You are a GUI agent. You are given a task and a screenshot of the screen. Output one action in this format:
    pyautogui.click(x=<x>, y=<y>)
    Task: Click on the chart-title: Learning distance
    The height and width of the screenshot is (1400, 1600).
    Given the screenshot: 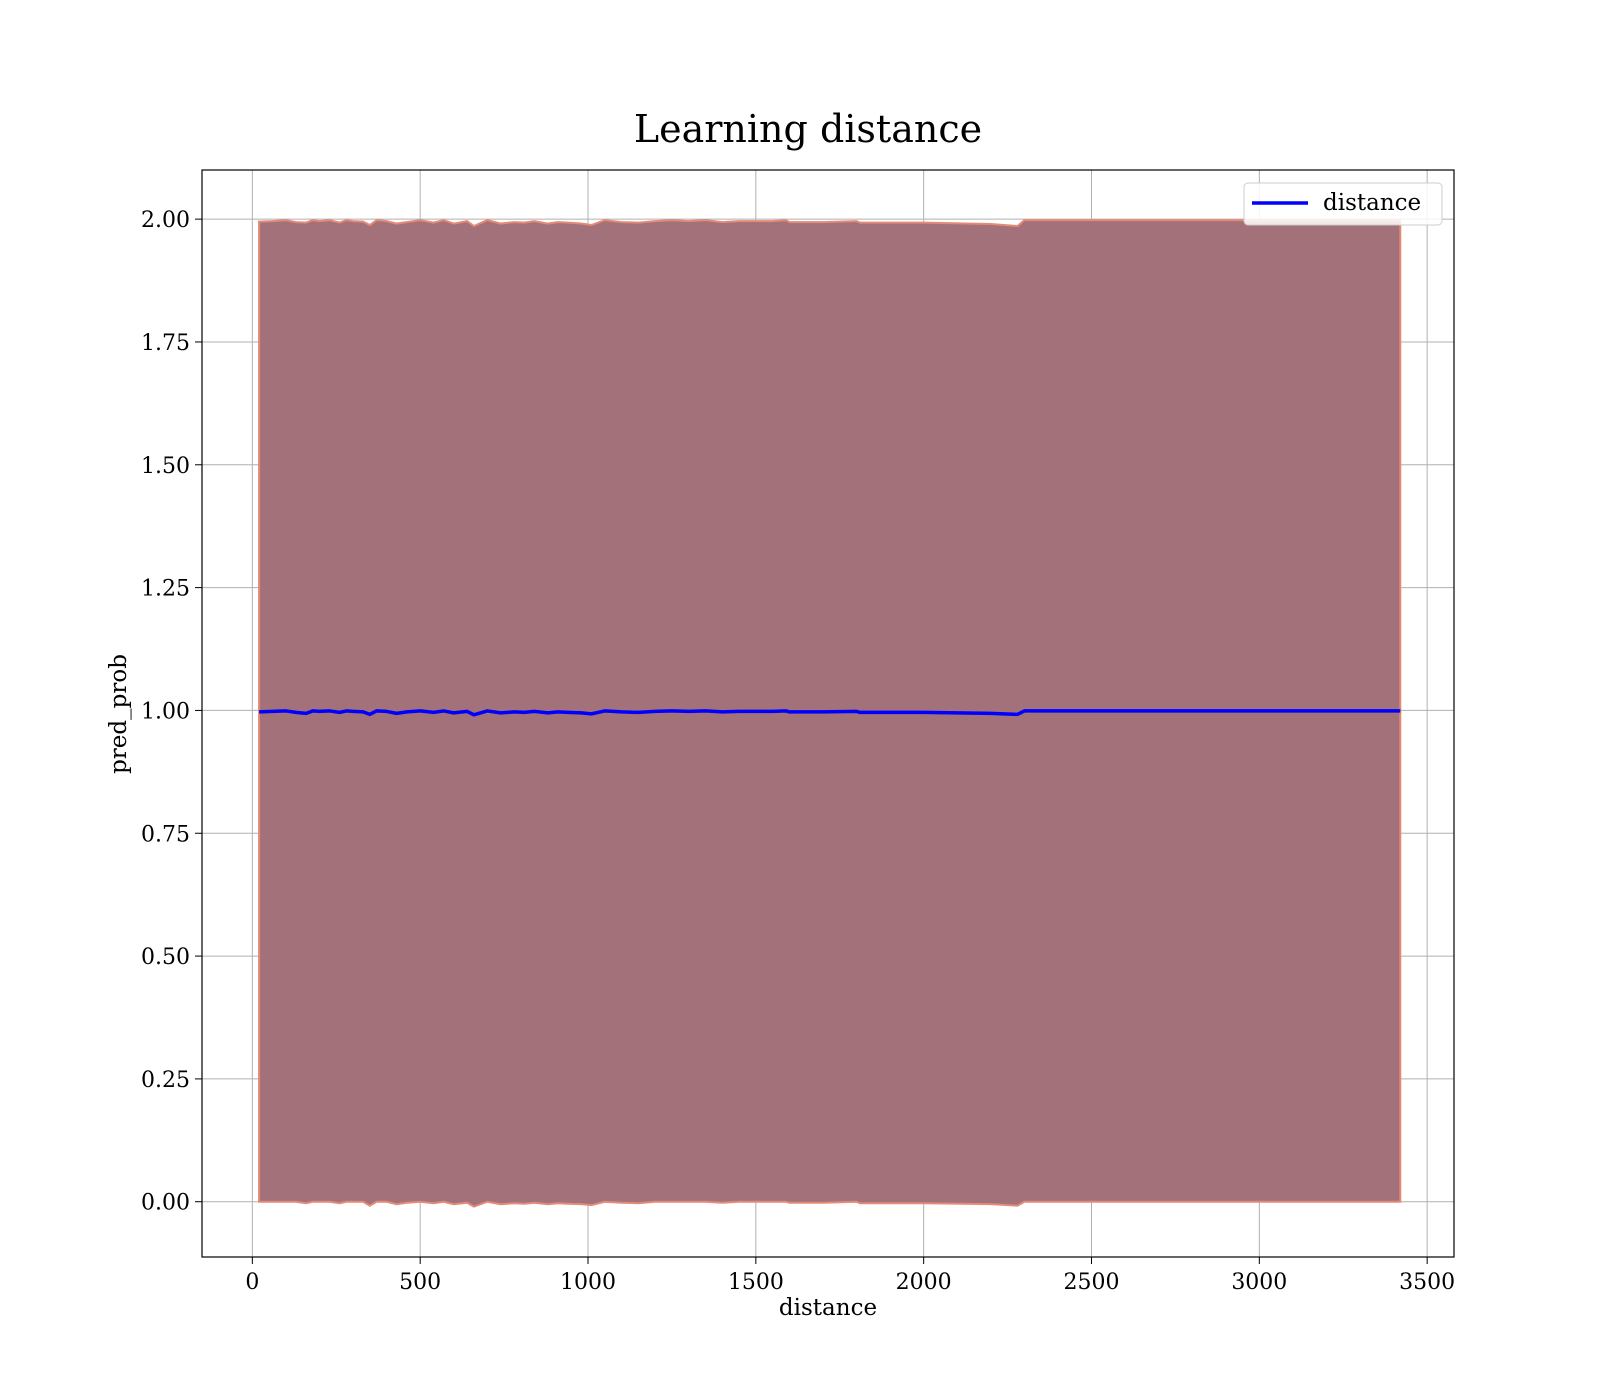 What is the action you would take?
    pyautogui.click(x=808, y=129)
    